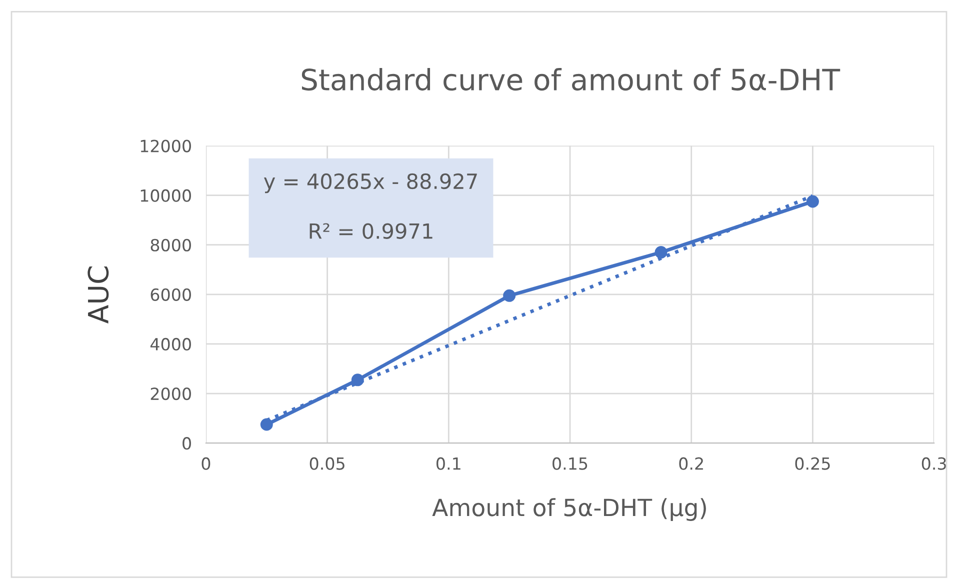 The height and width of the screenshot is (583, 958). I want to click on y-tick-label: 4000, so click(170, 344).